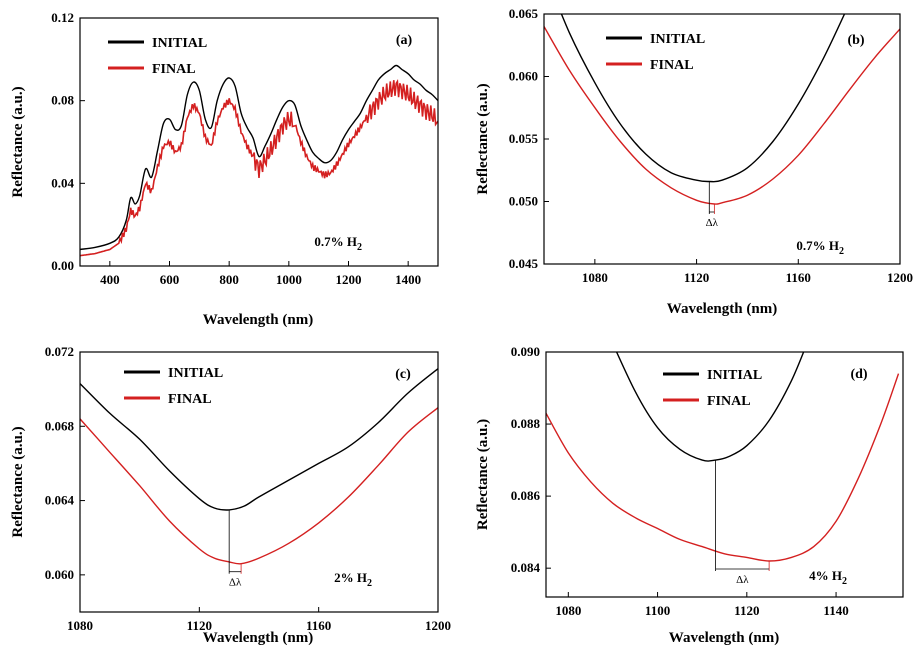 The width and height of the screenshot is (914, 653). I want to click on condition-text: 4% H, so click(825, 575).